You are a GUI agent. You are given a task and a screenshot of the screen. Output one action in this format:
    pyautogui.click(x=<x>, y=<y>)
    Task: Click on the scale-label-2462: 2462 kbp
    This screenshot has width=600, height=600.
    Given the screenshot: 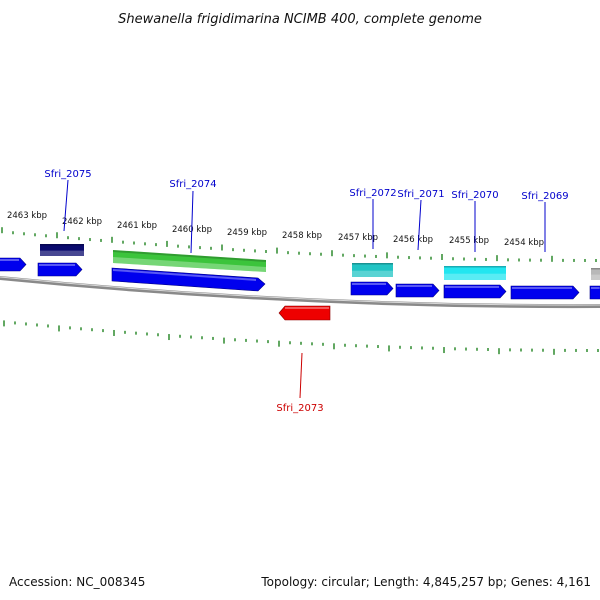 What is the action you would take?
    pyautogui.click(x=82, y=222)
    